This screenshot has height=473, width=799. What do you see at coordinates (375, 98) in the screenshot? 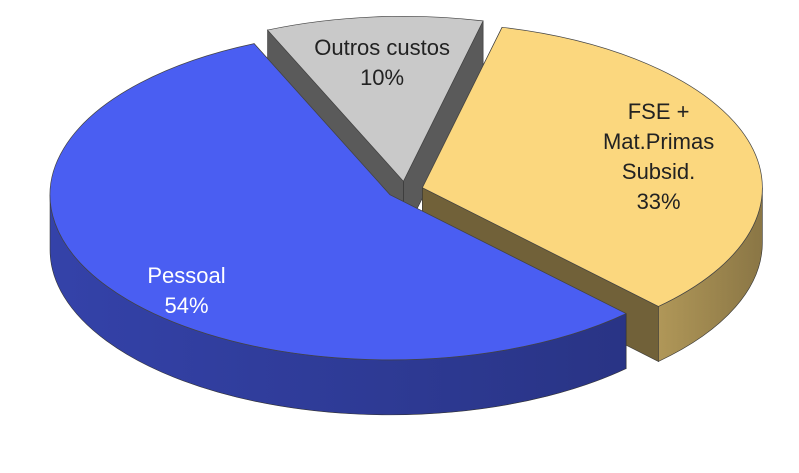
I see `slice-top` at bounding box center [375, 98].